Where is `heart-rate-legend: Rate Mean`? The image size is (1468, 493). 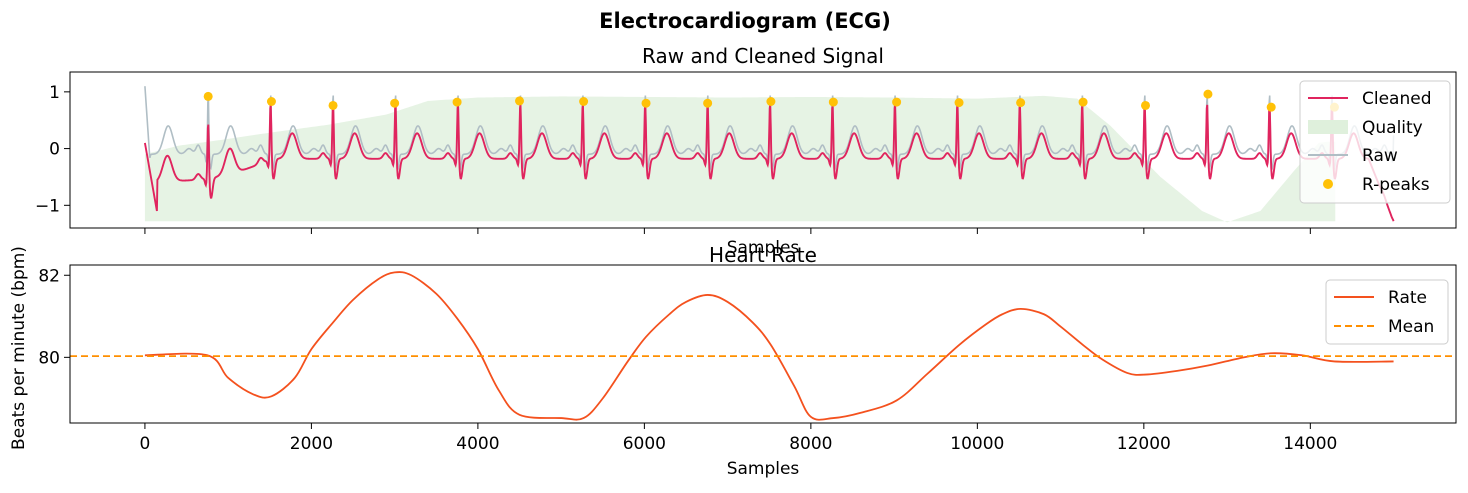 heart-rate-legend: Rate Mean is located at coordinates (1387, 312).